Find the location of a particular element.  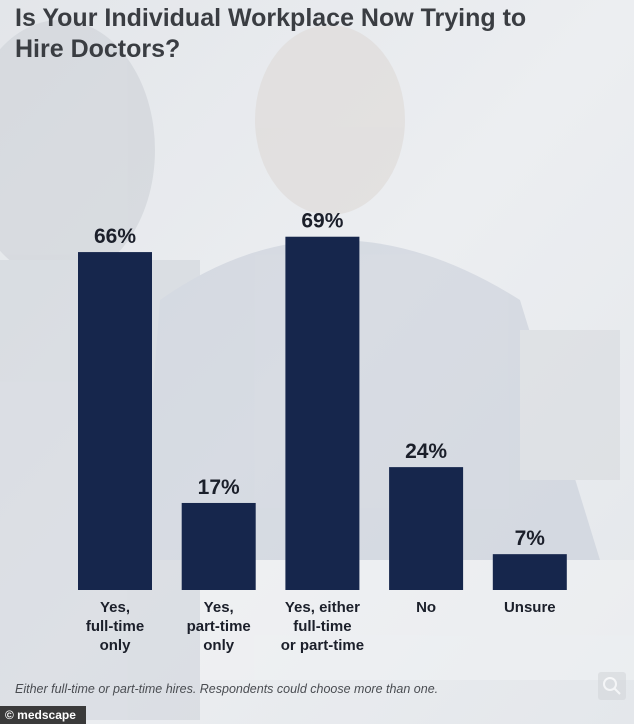

source-logo: © medscape is located at coordinates (40, 715).